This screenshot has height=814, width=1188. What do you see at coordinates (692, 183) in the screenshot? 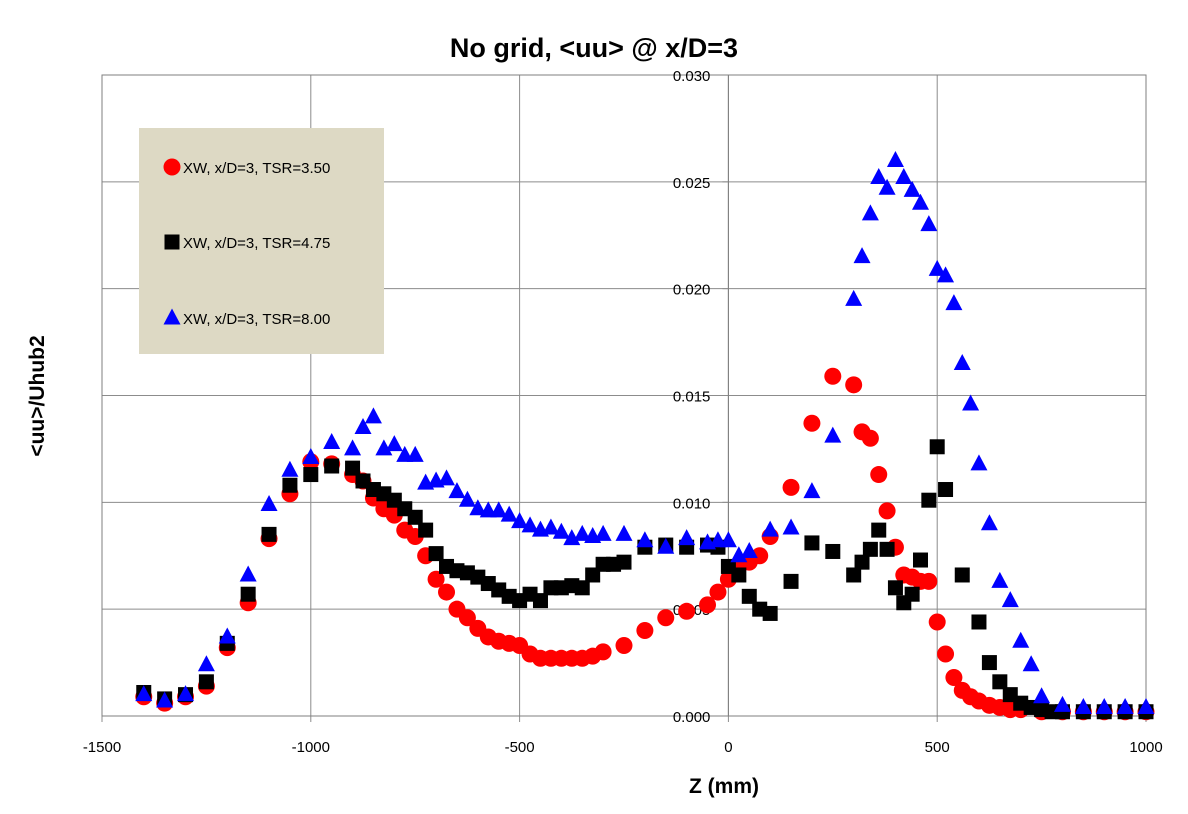
I see `y-tick-label: 0.025` at bounding box center [692, 183].